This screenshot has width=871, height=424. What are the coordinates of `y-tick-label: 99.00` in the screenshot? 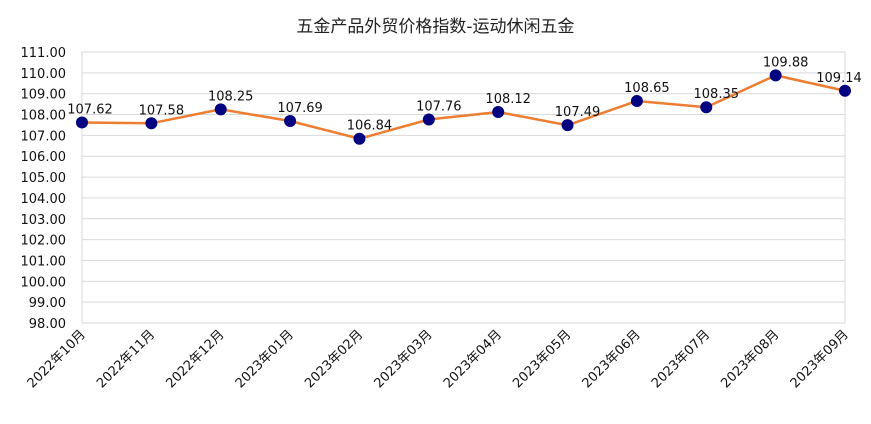 It's located at (47, 303).